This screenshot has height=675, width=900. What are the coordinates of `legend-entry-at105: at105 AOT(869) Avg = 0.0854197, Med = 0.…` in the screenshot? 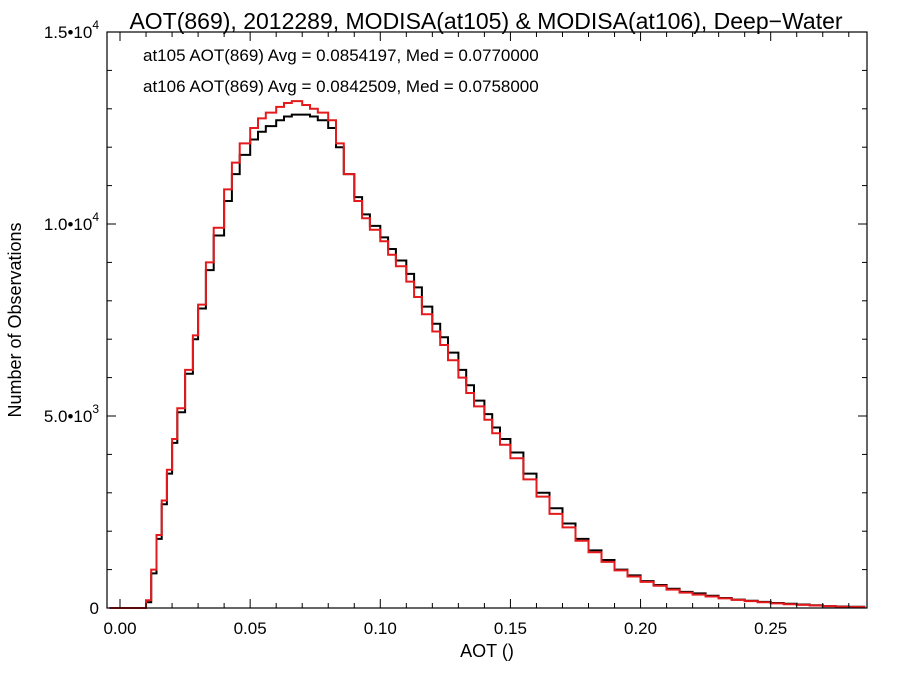 It's located at (341, 55).